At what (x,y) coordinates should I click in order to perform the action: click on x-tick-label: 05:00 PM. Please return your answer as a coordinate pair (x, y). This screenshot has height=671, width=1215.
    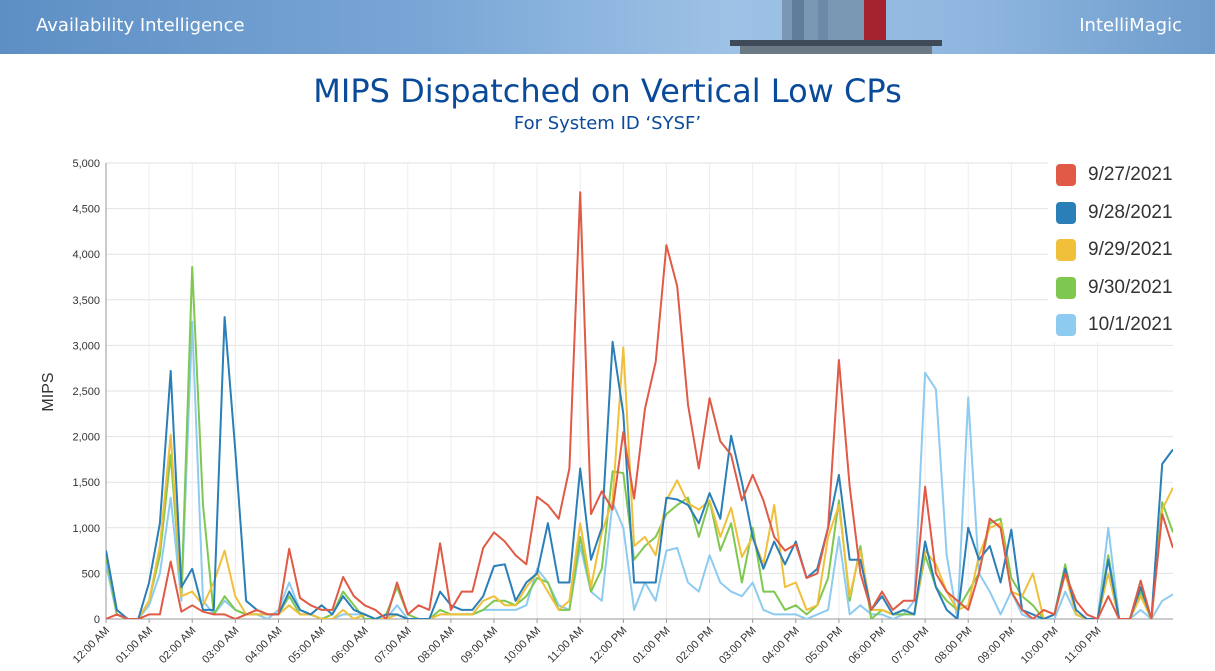
    Looking at the image, I should click on (824, 646).